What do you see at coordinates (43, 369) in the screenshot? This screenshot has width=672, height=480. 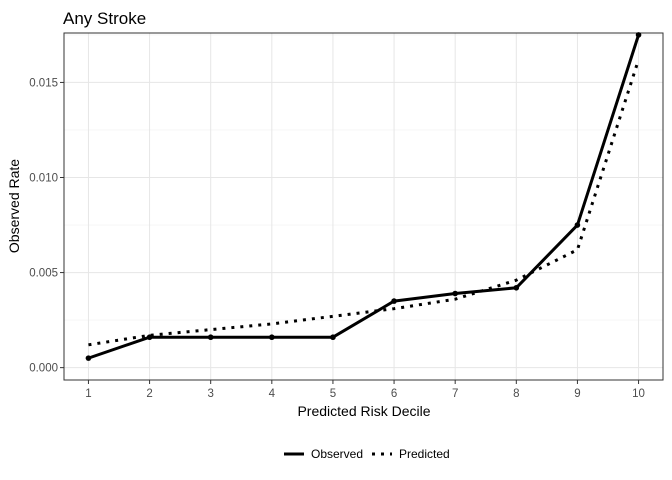 I see `y-tick-label: 0.000` at bounding box center [43, 369].